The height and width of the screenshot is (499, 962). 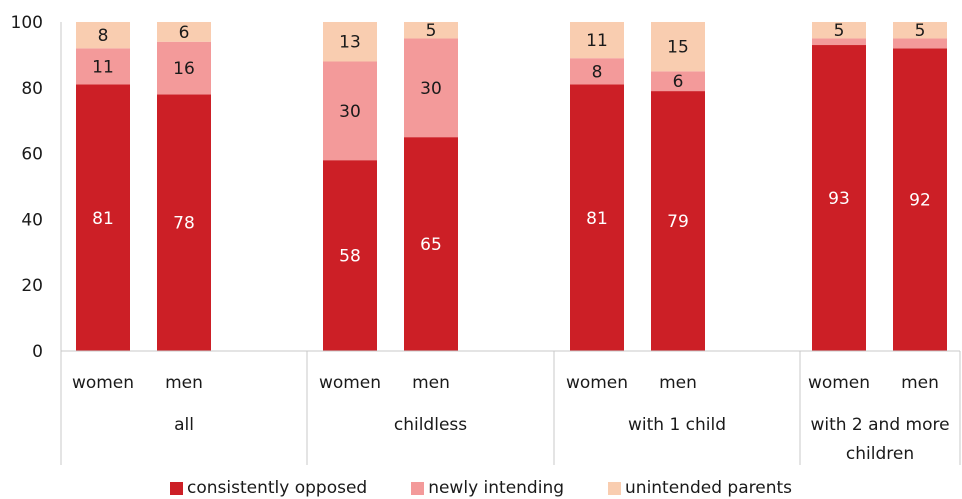 What do you see at coordinates (677, 425) in the screenshot?
I see `group-label: with 1 child` at bounding box center [677, 425].